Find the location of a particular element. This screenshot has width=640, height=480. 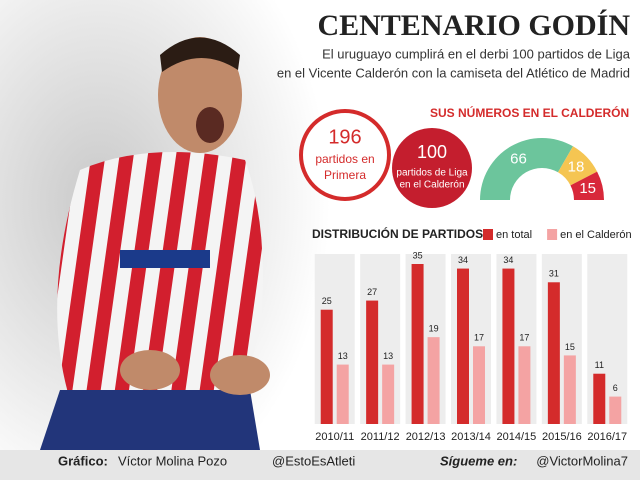

x-tick-label: 2012/13 is located at coordinates (426, 437).